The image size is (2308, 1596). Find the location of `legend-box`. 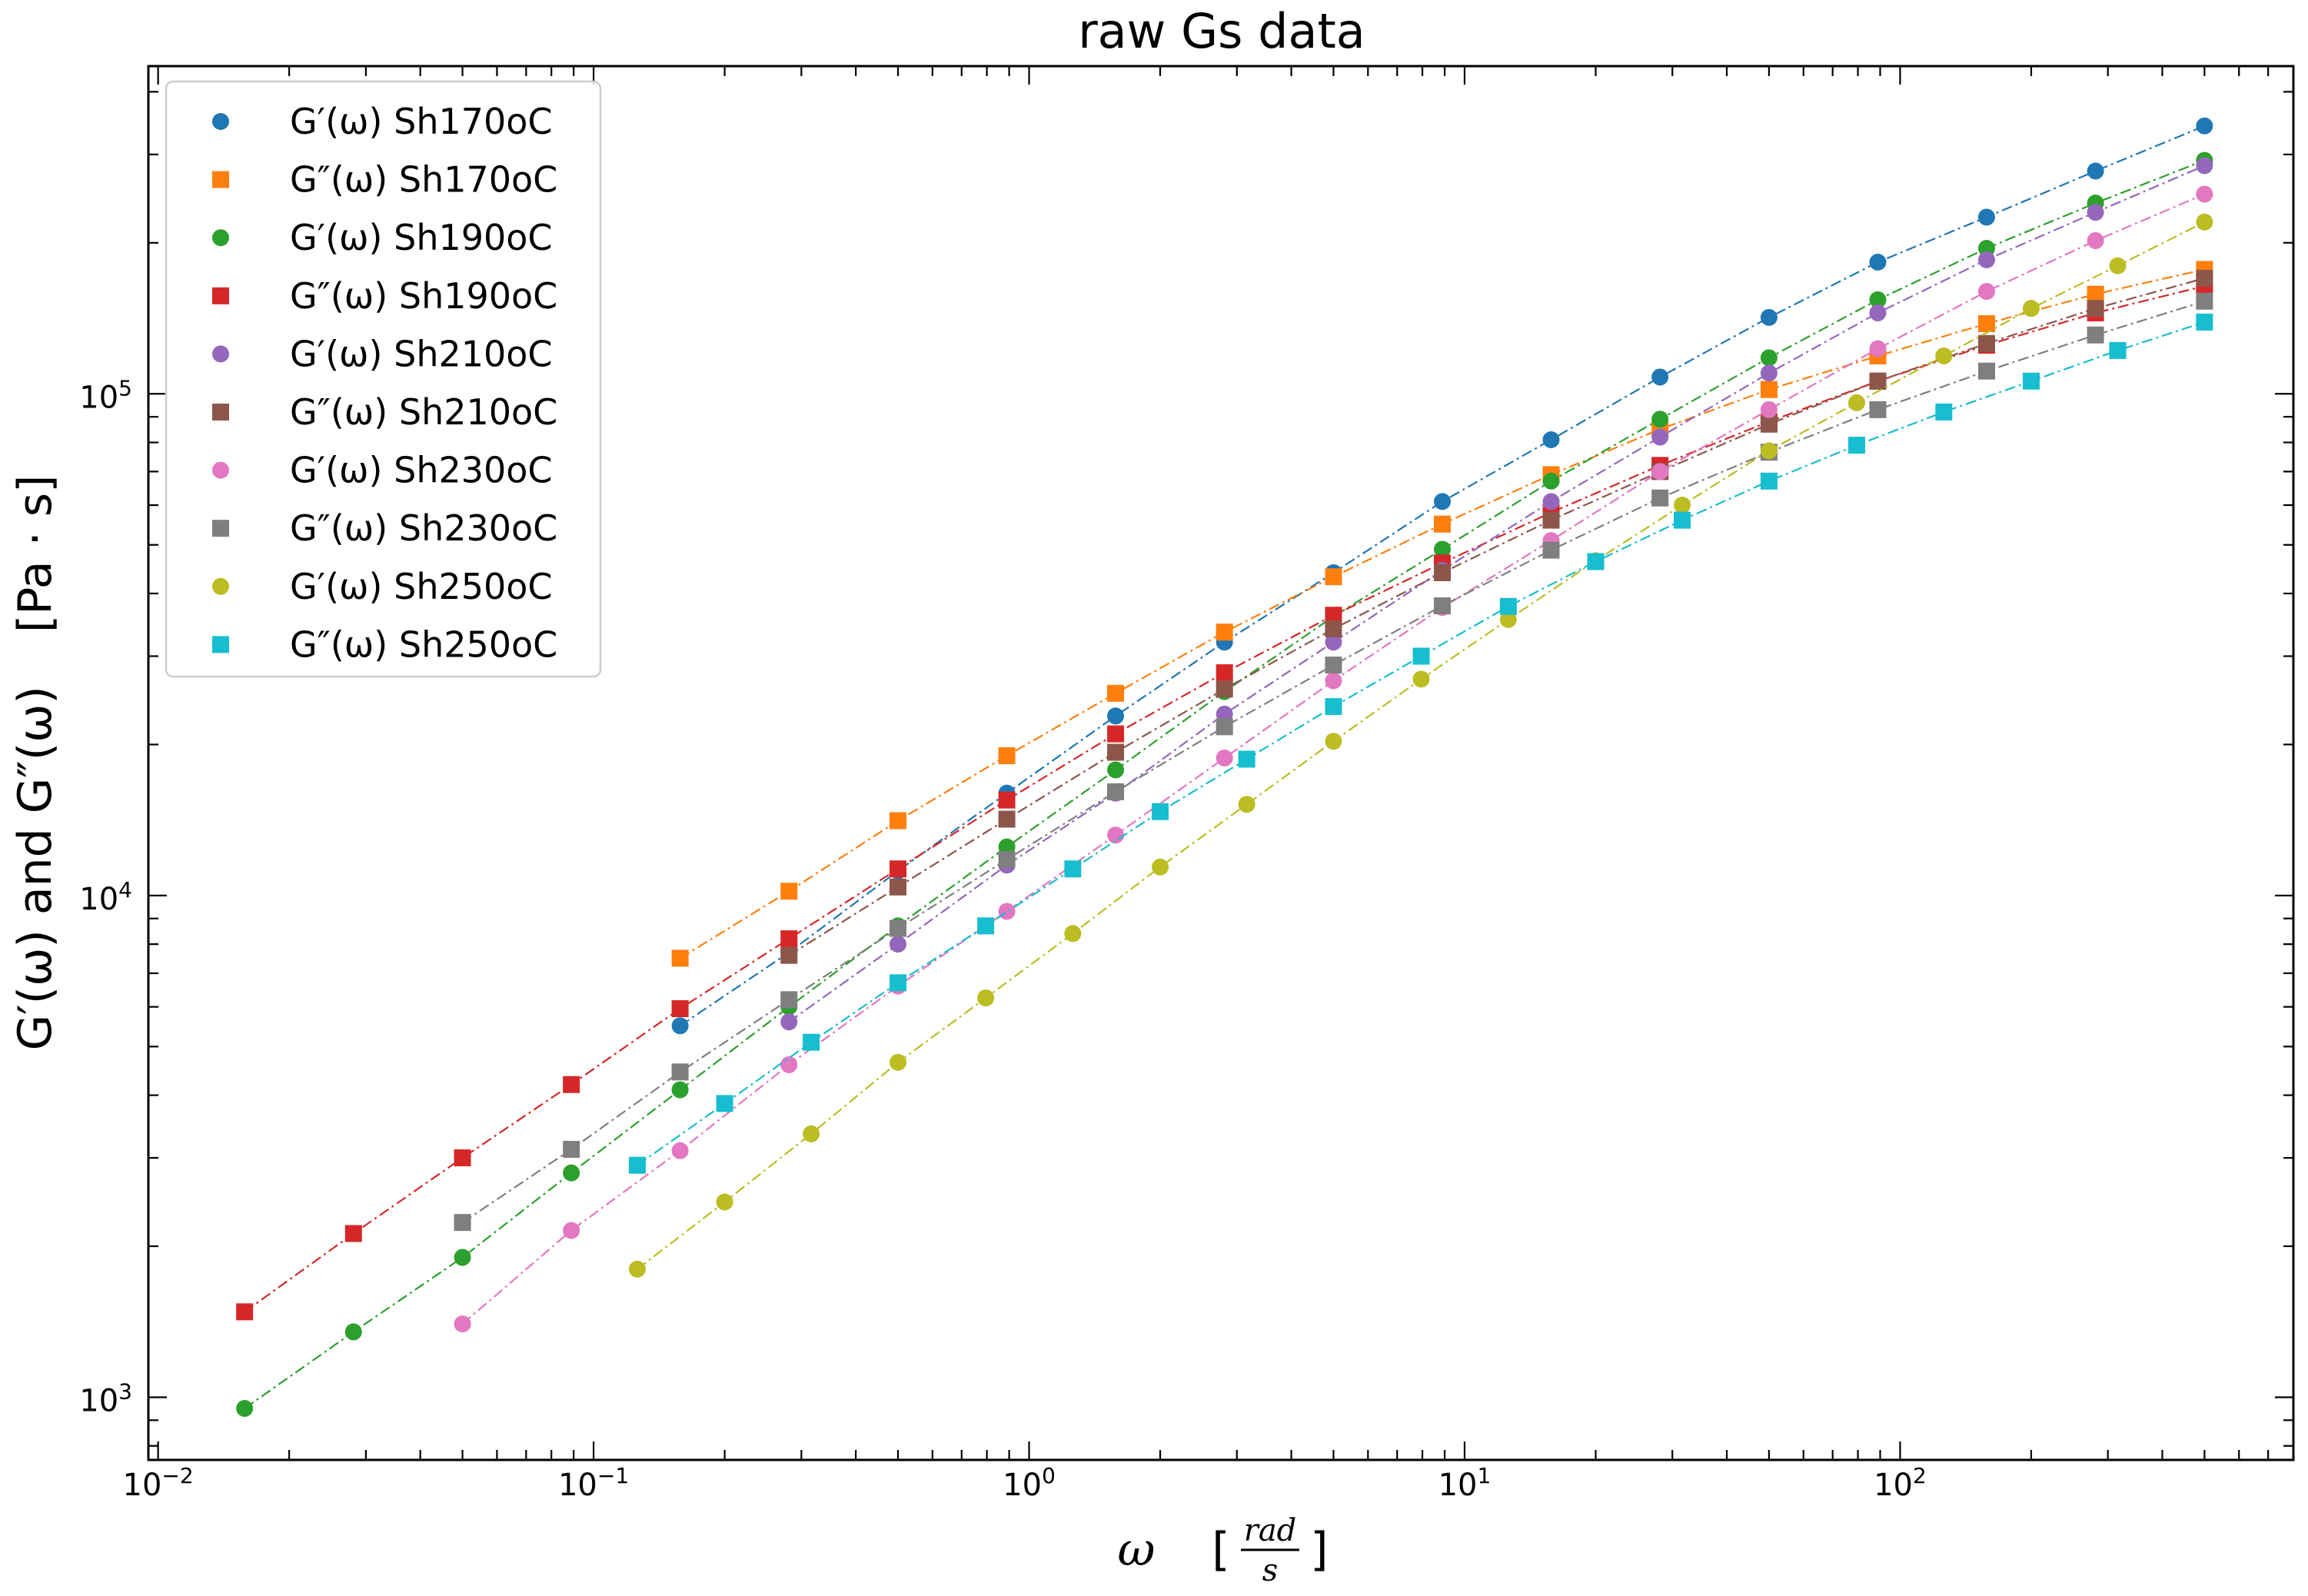

legend-box is located at coordinates (383, 379).